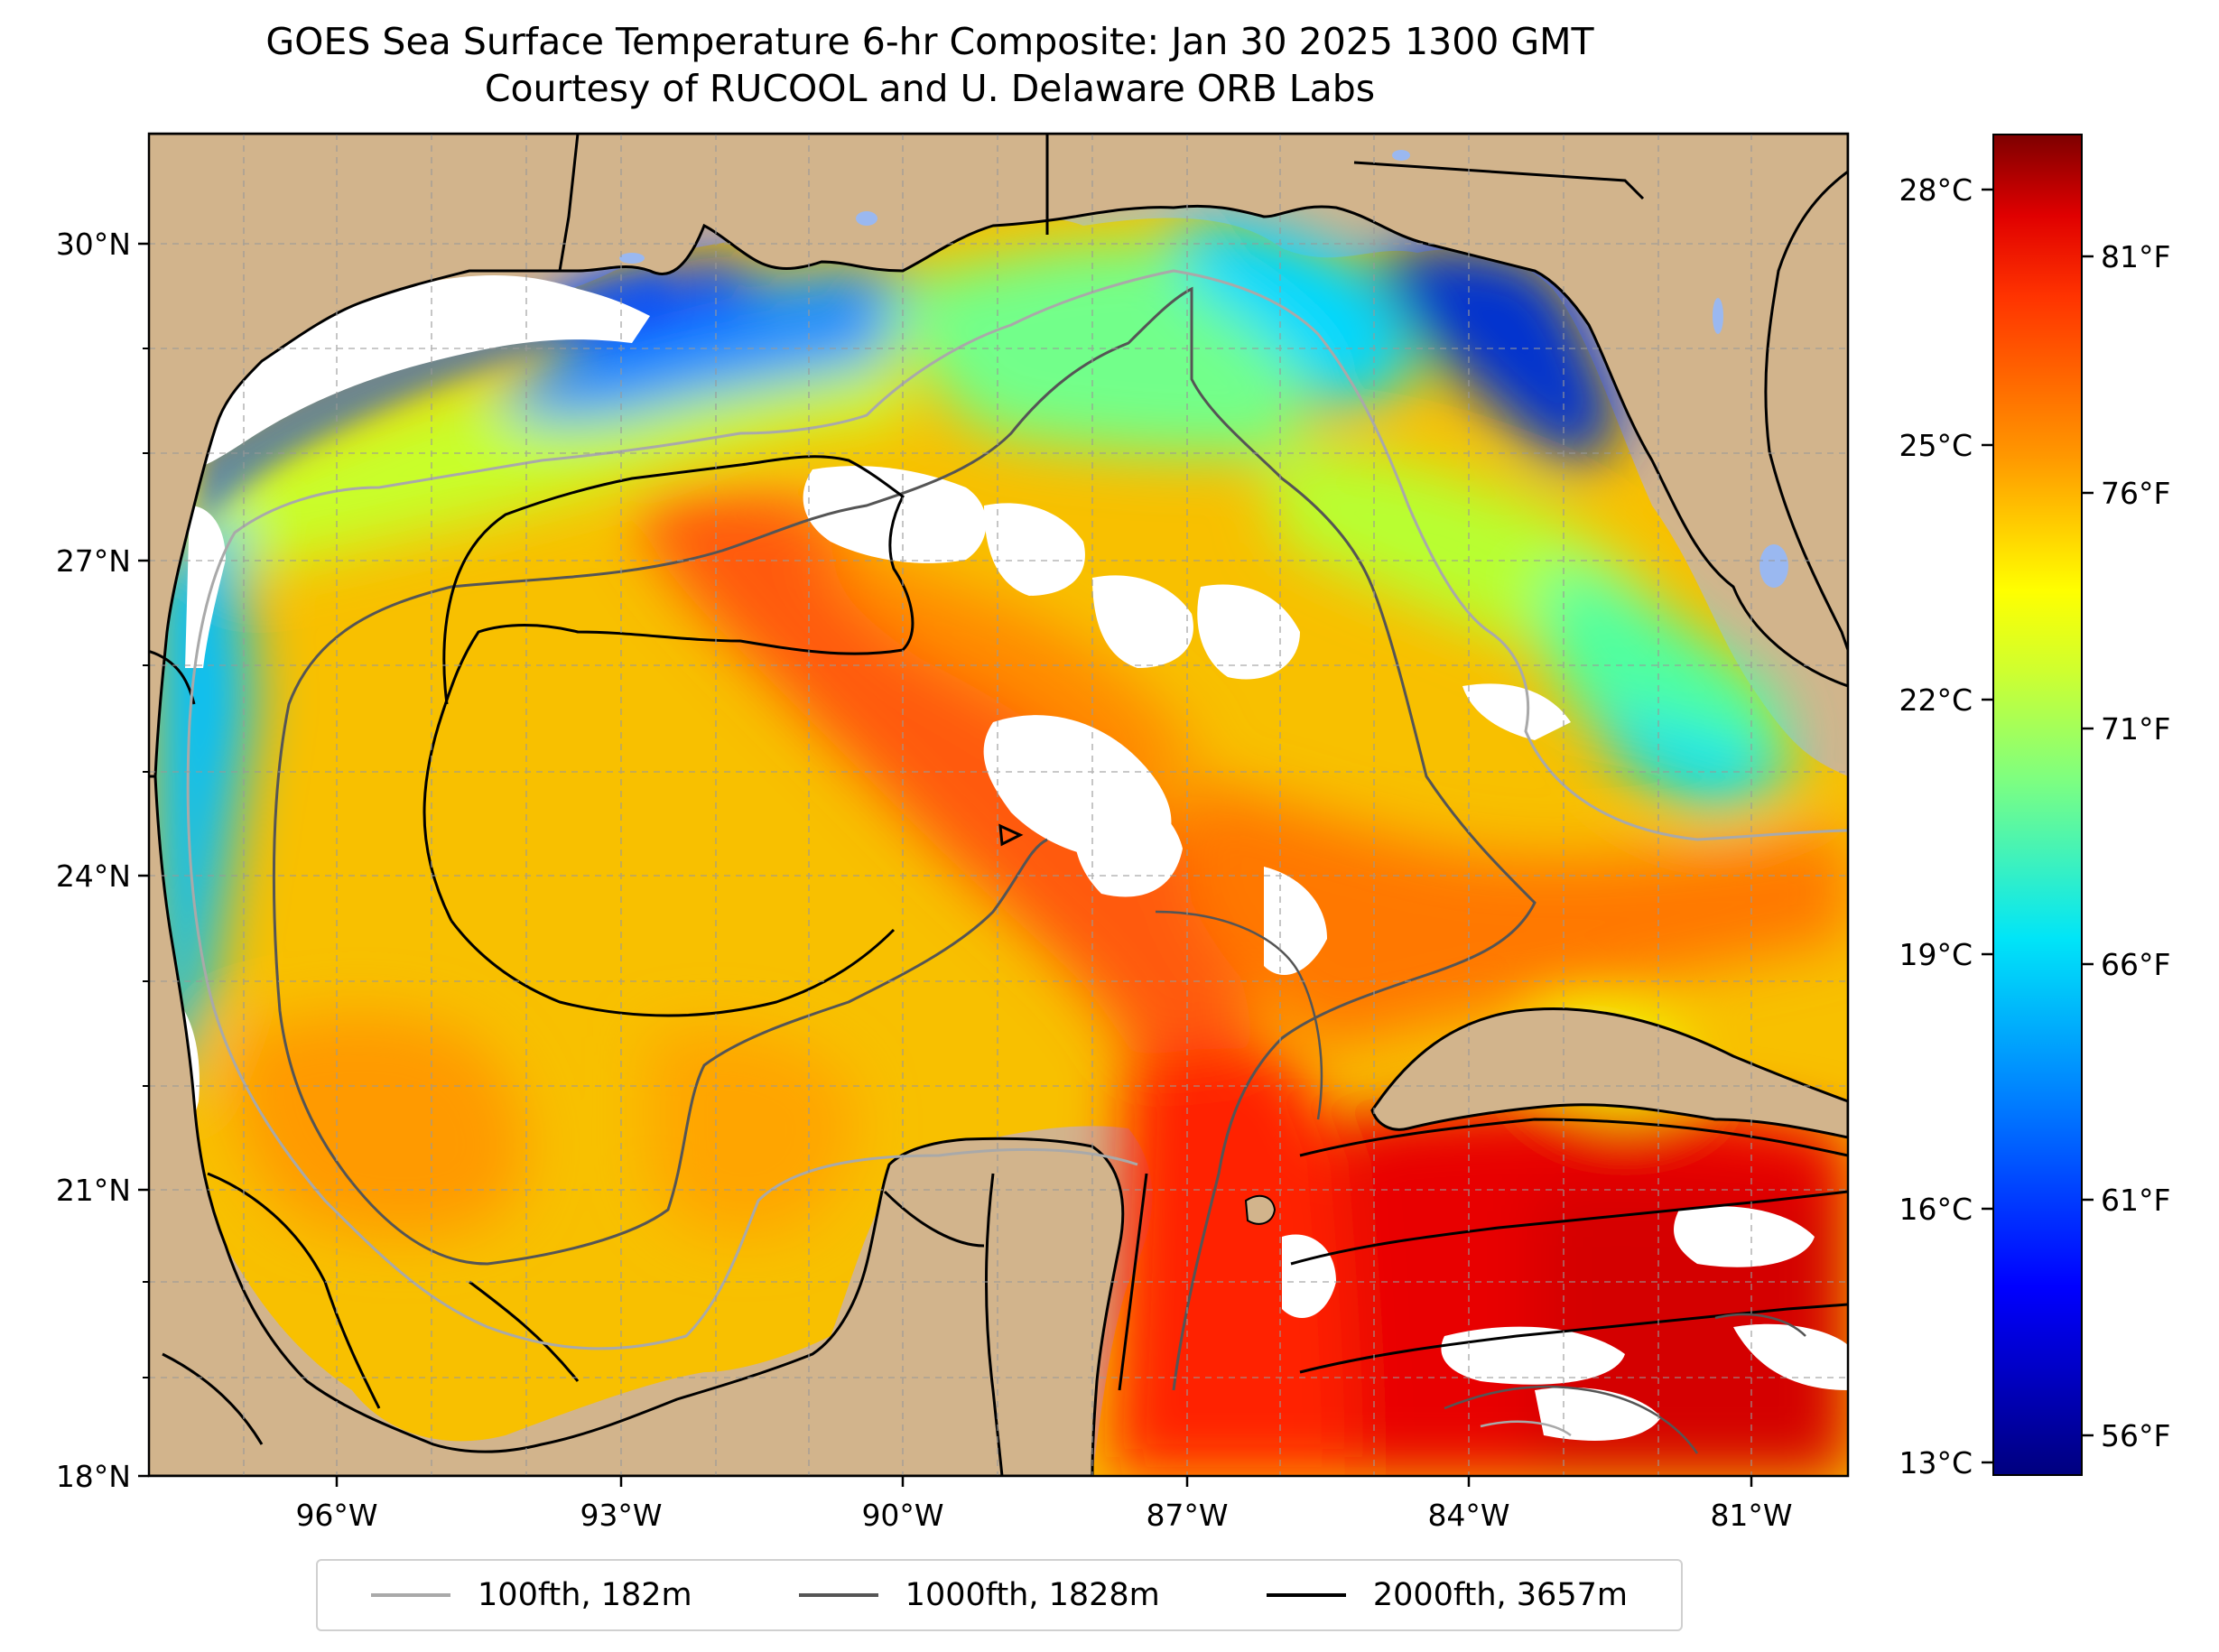  I want to click on legend-label: 1000fth, 1828m, so click(1032, 1595).